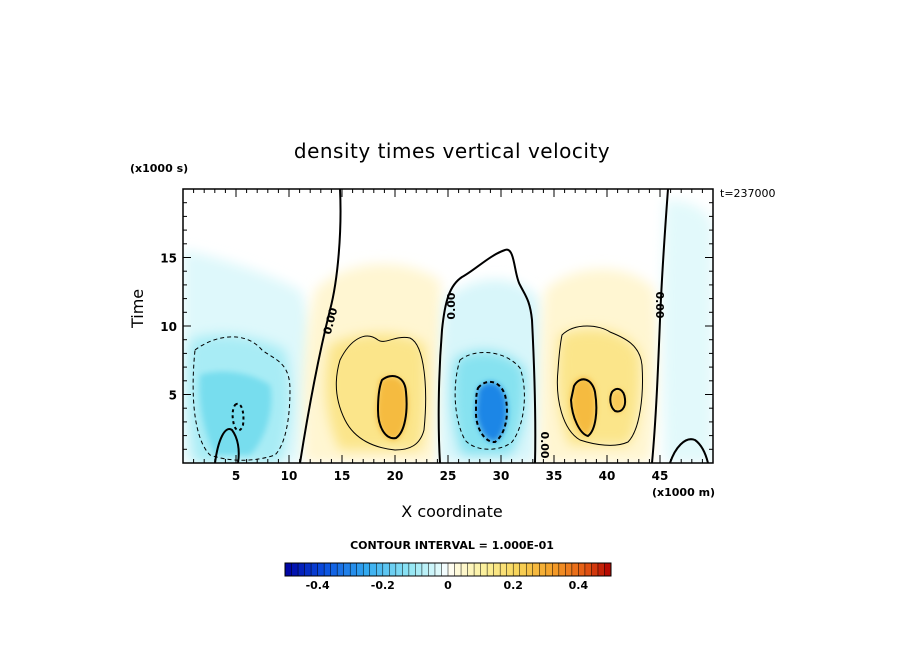 The height and width of the screenshot is (654, 904). Describe the element at coordinates (236, 476) in the screenshot. I see `x-tick-label: 5` at that location.